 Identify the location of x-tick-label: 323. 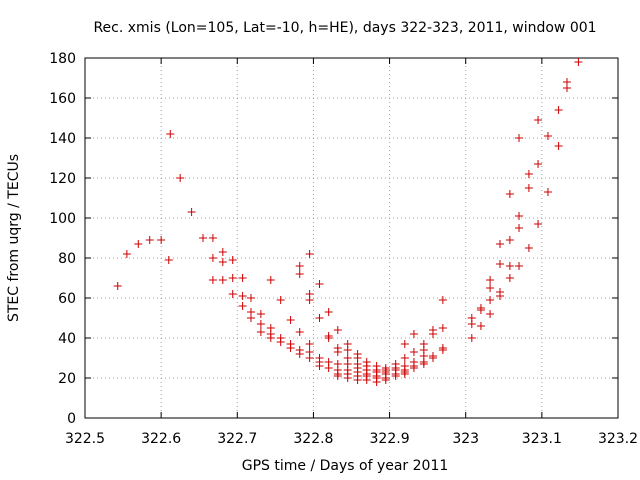
(465, 439).